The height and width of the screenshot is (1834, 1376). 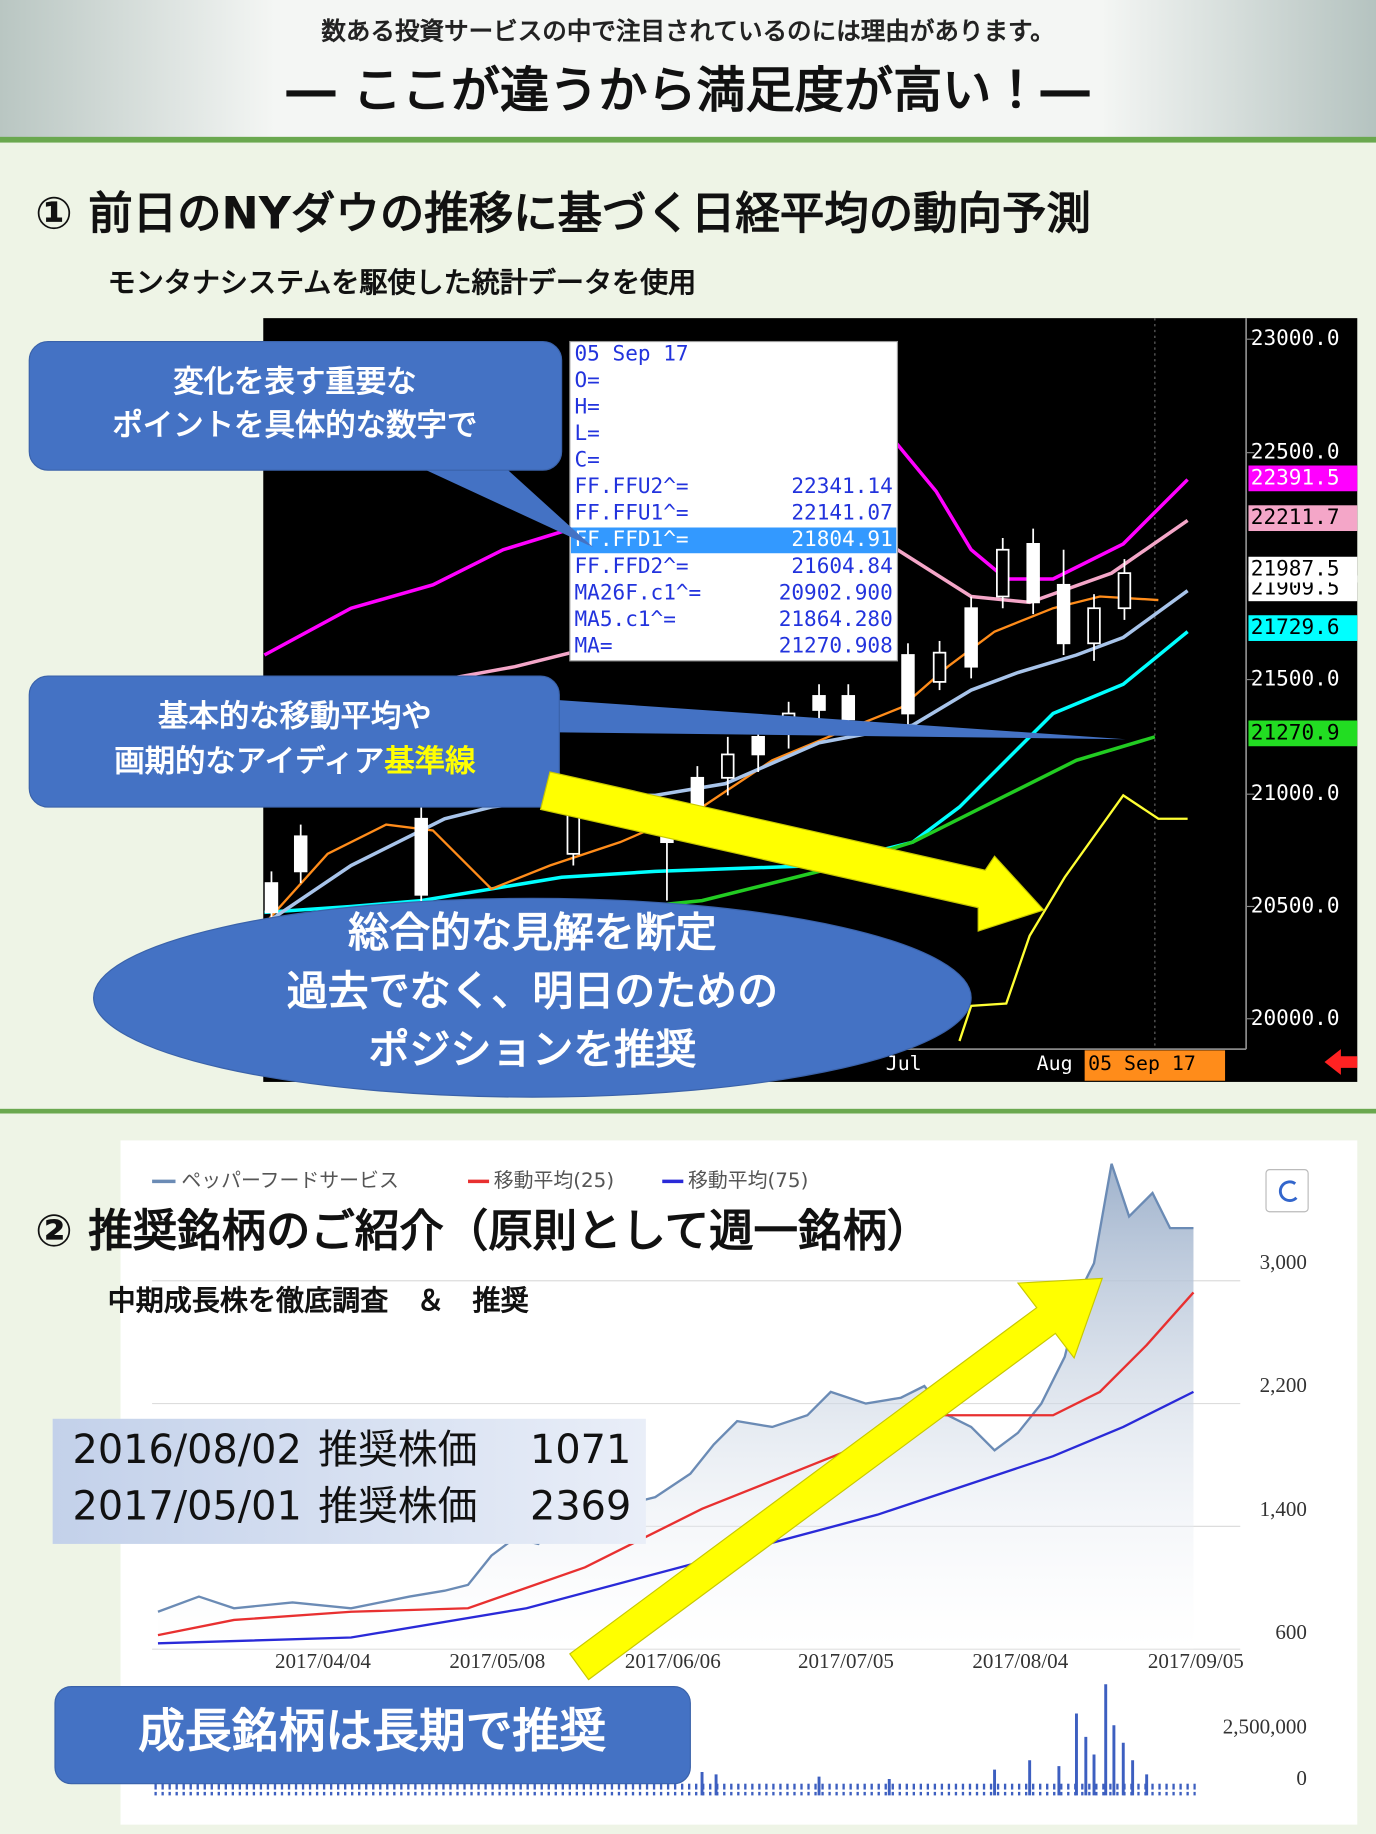 I want to click on tooltip-label: C=, so click(x=587, y=459).